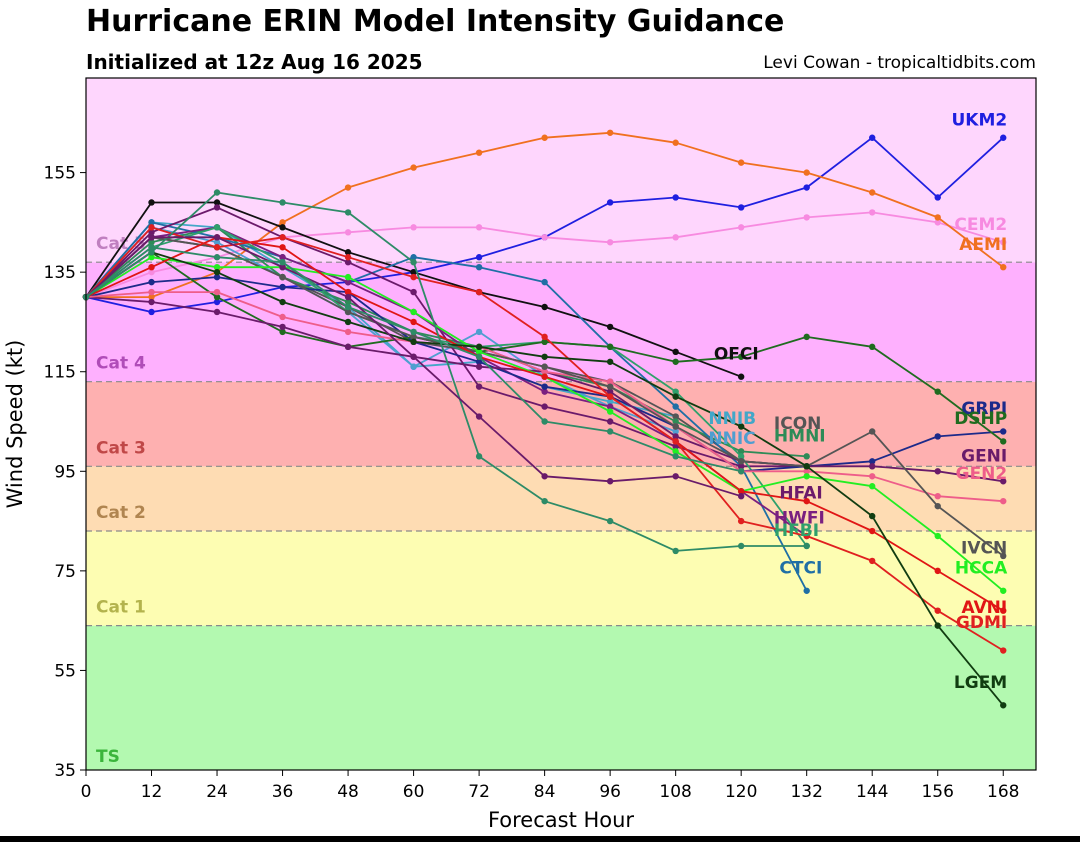 This screenshot has height=842, width=1080. Describe the element at coordinates (800, 494) in the screenshot. I see `model-label-hfai: HFAI` at that location.